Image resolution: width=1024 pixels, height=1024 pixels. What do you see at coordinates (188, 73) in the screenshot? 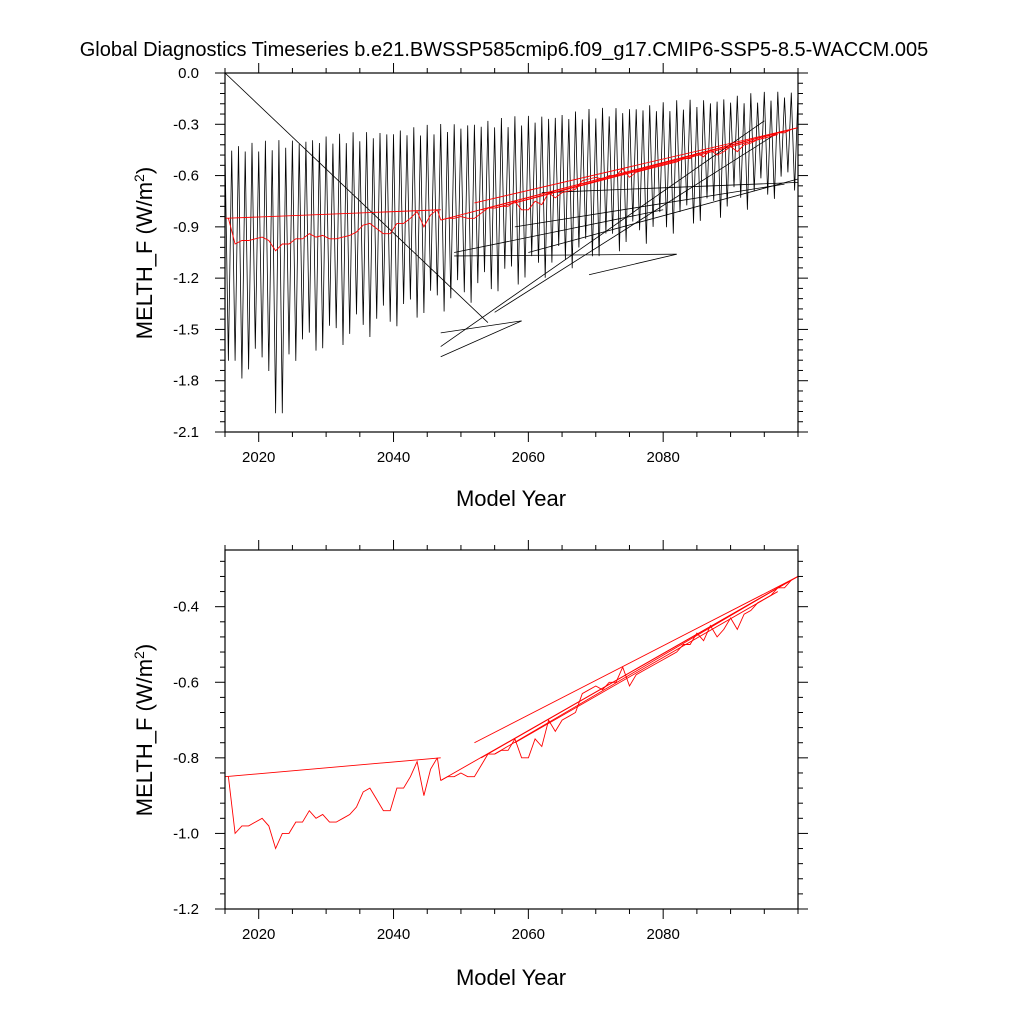
I see `top-y-tick-label: 0.0` at bounding box center [188, 73].